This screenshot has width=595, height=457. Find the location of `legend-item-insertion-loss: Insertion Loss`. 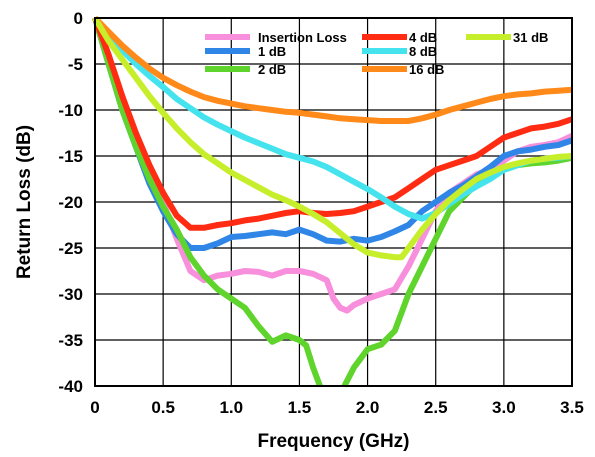

legend-item-insertion-loss: Insertion Loss is located at coordinates (276, 37).